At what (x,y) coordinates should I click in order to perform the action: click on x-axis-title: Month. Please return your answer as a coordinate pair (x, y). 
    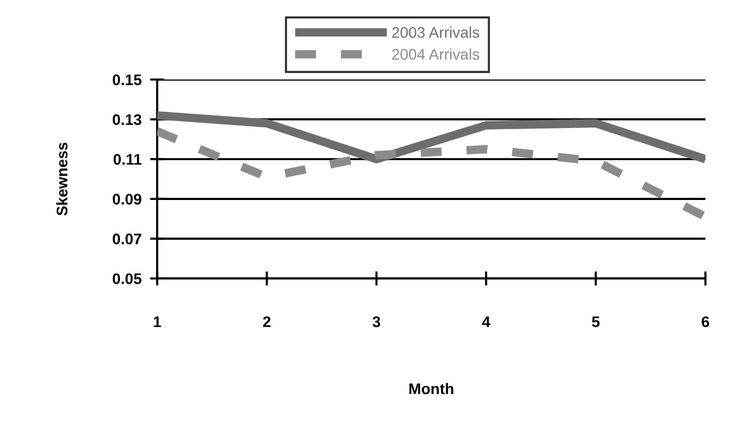
    Looking at the image, I should click on (431, 388).